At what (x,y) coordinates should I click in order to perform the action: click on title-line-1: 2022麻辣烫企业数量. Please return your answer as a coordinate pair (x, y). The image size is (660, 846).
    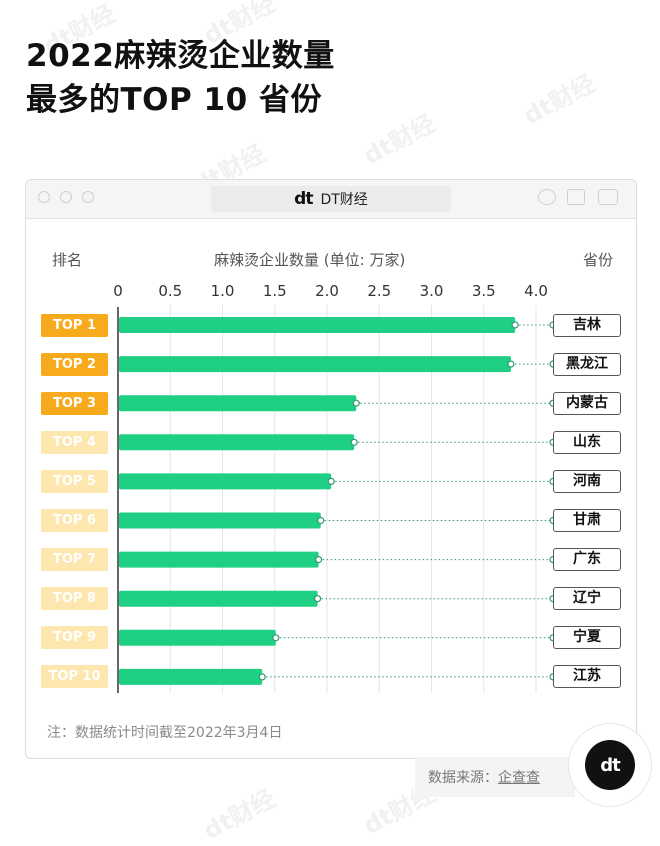
    Looking at the image, I should click on (180, 56).